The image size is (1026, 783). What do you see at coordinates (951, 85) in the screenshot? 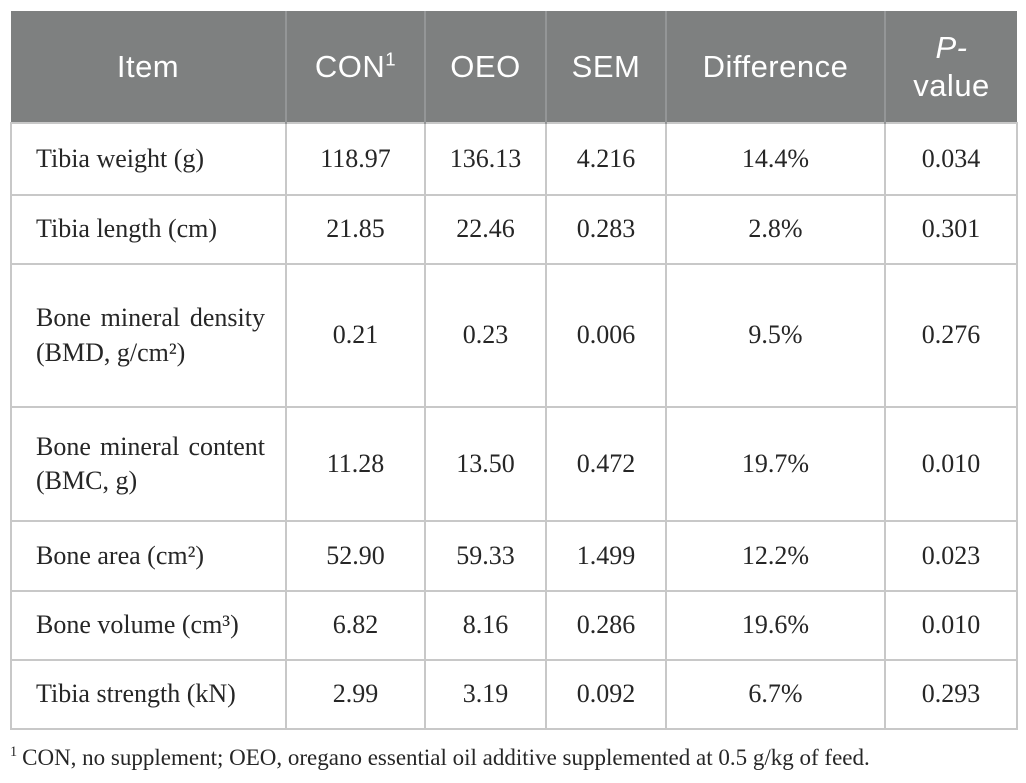
I see `column-header-p-line2: value` at bounding box center [951, 85].